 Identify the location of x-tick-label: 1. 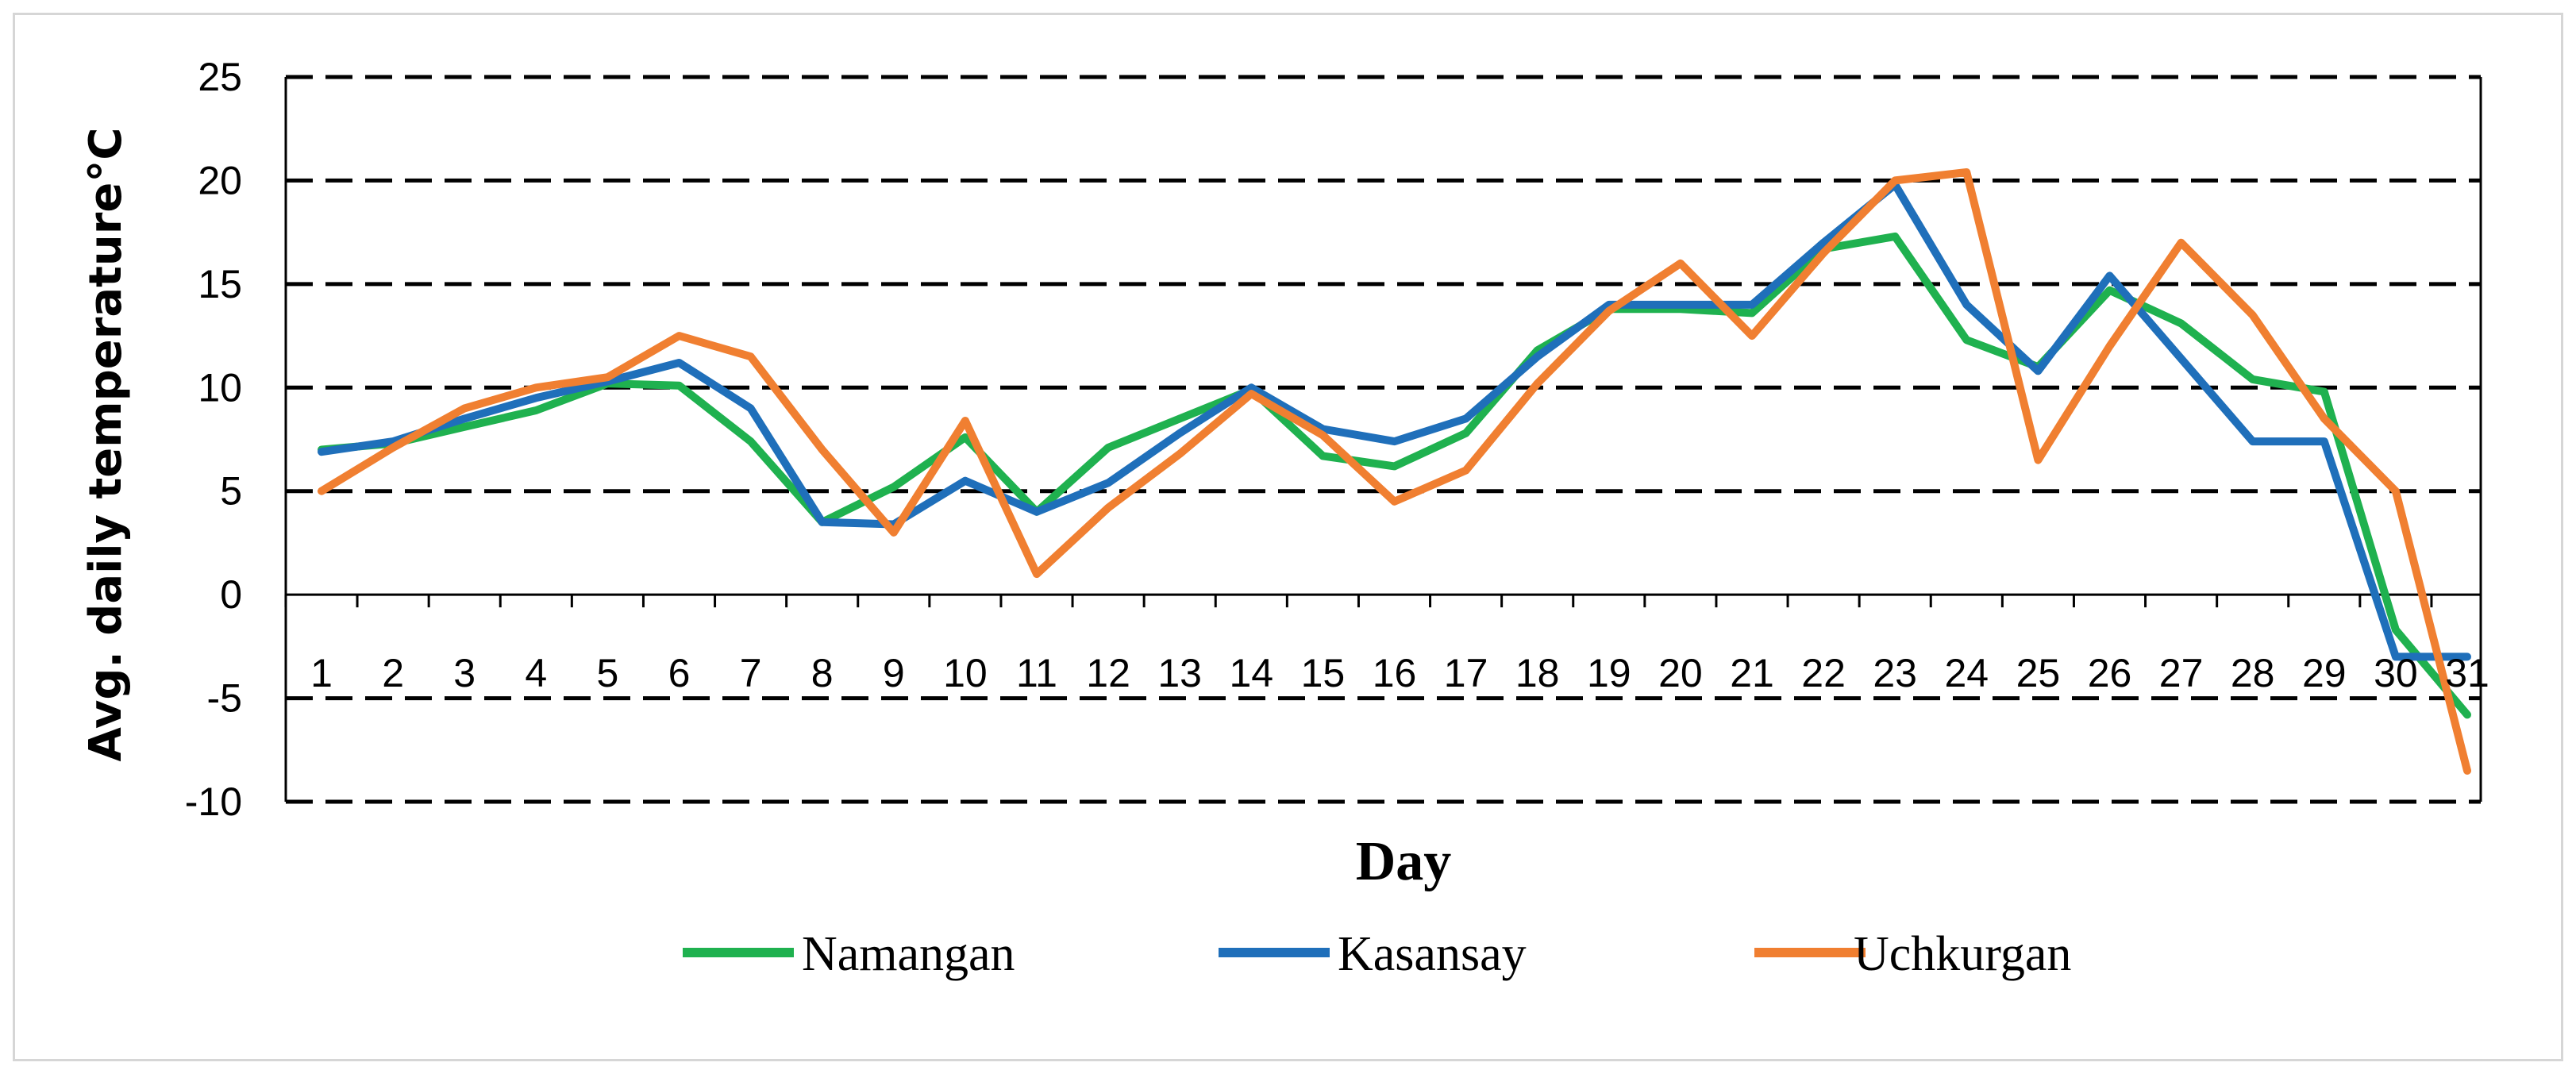
(321, 673).